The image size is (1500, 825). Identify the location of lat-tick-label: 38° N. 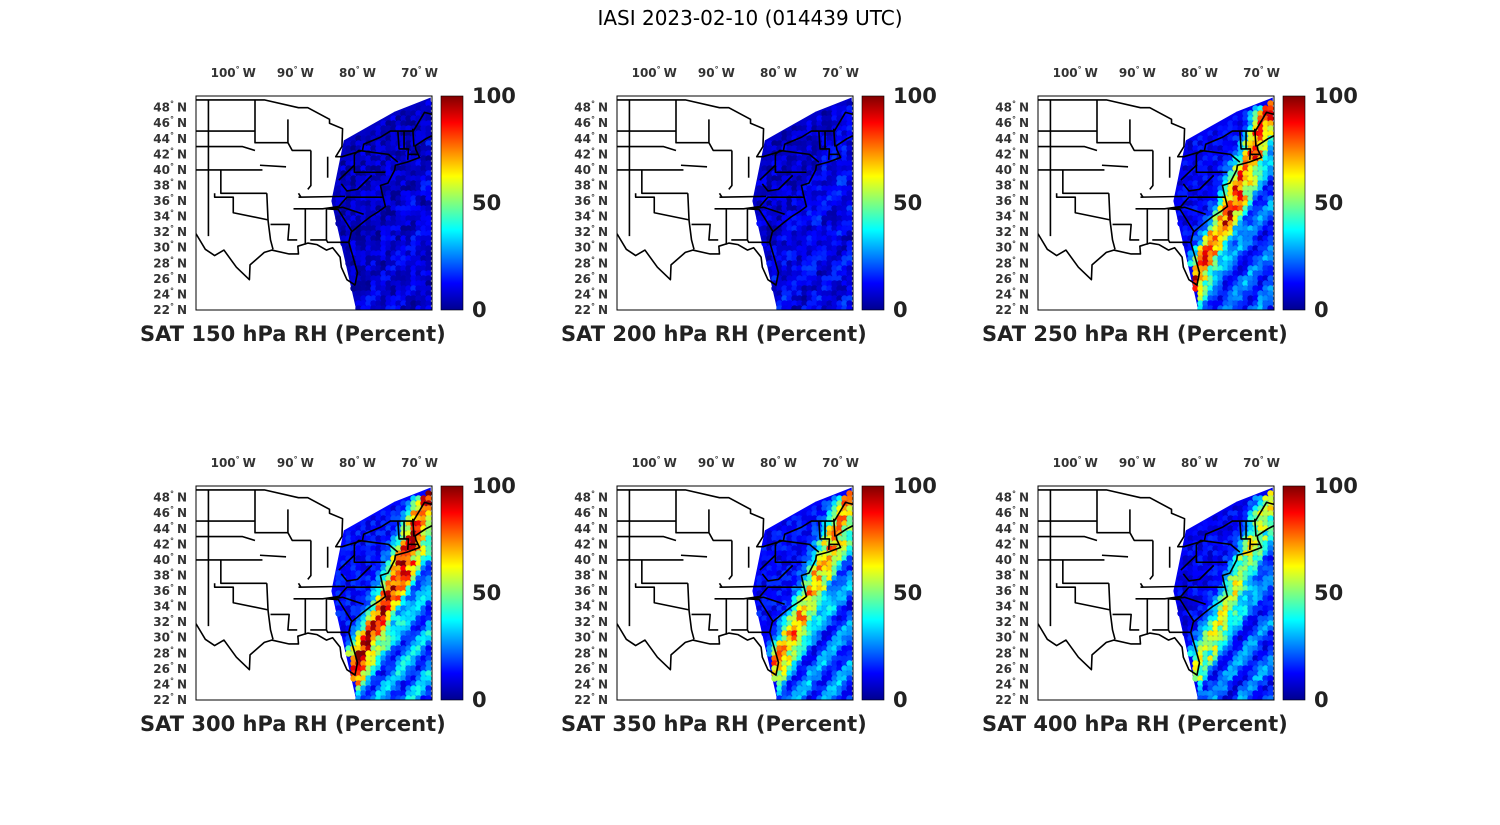
(170, 184).